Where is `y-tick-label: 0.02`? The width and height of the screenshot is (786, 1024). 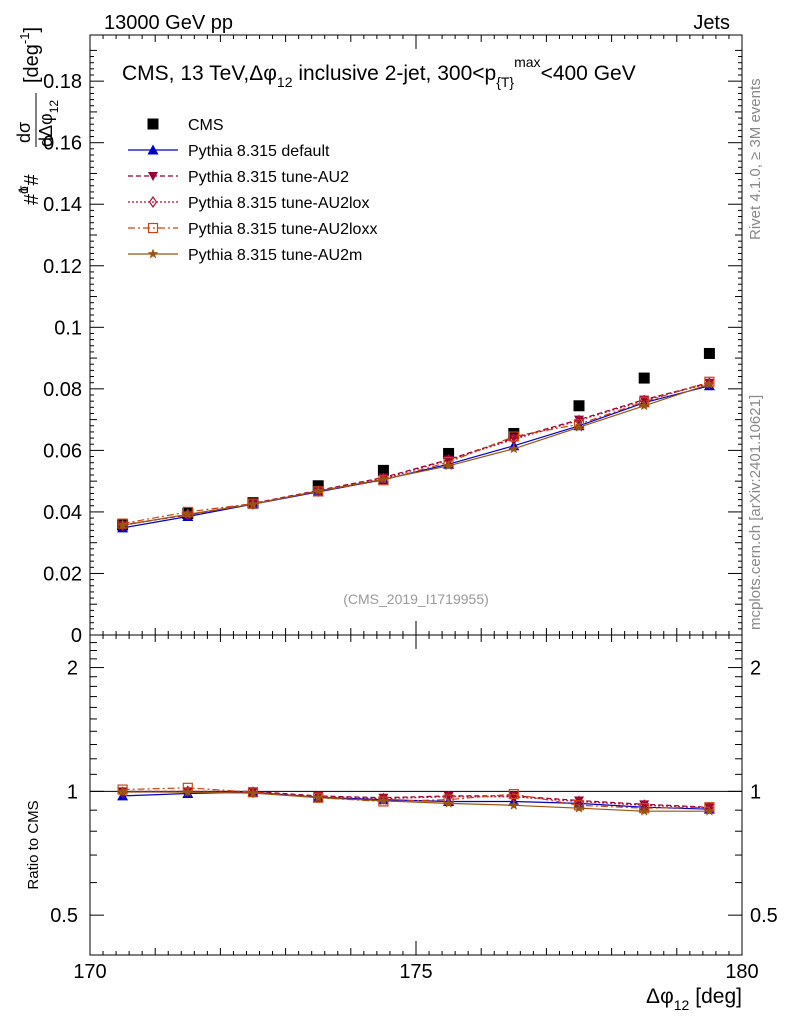 y-tick-label: 0.02 is located at coordinates (62, 574).